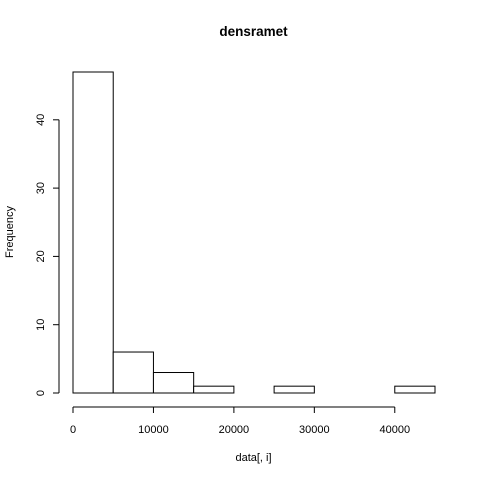 The width and height of the screenshot is (480, 480). I want to click on x-tick-label: 40000, so click(394, 430).